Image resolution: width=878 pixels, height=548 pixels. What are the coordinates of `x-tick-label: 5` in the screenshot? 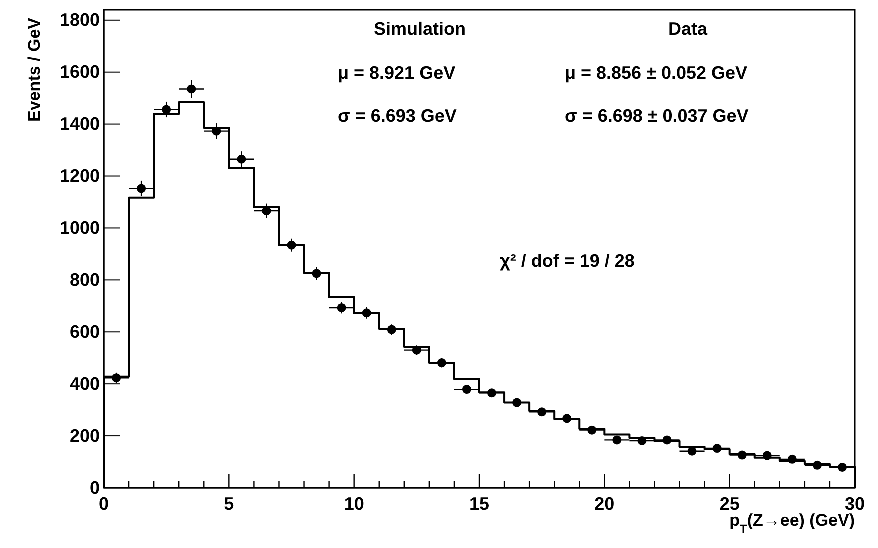 It's located at (229, 504).